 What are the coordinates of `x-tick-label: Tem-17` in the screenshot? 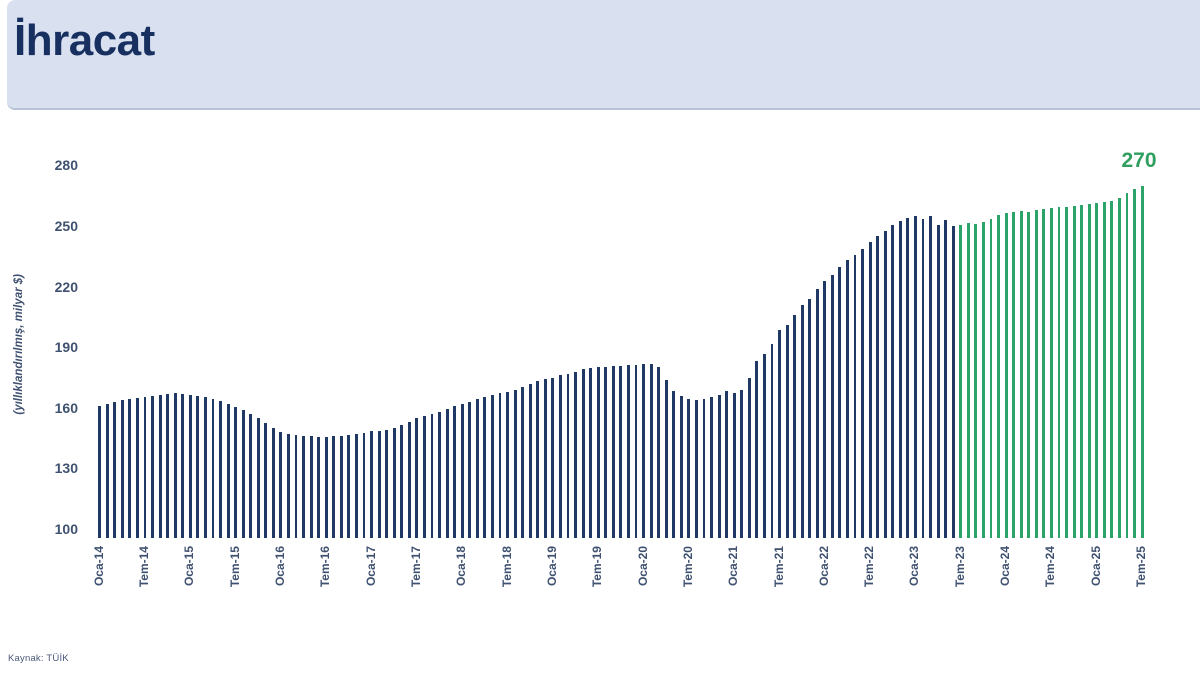 It's located at (415, 567).